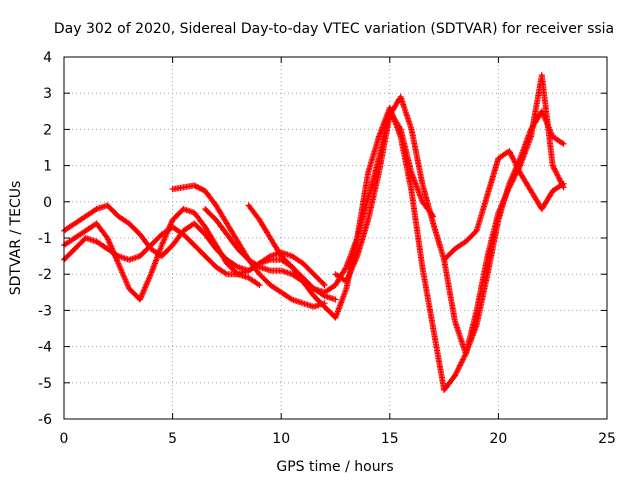 The width and height of the screenshot is (640, 480). What do you see at coordinates (45, 348) in the screenshot?
I see `y-tick-label: -4` at bounding box center [45, 348].